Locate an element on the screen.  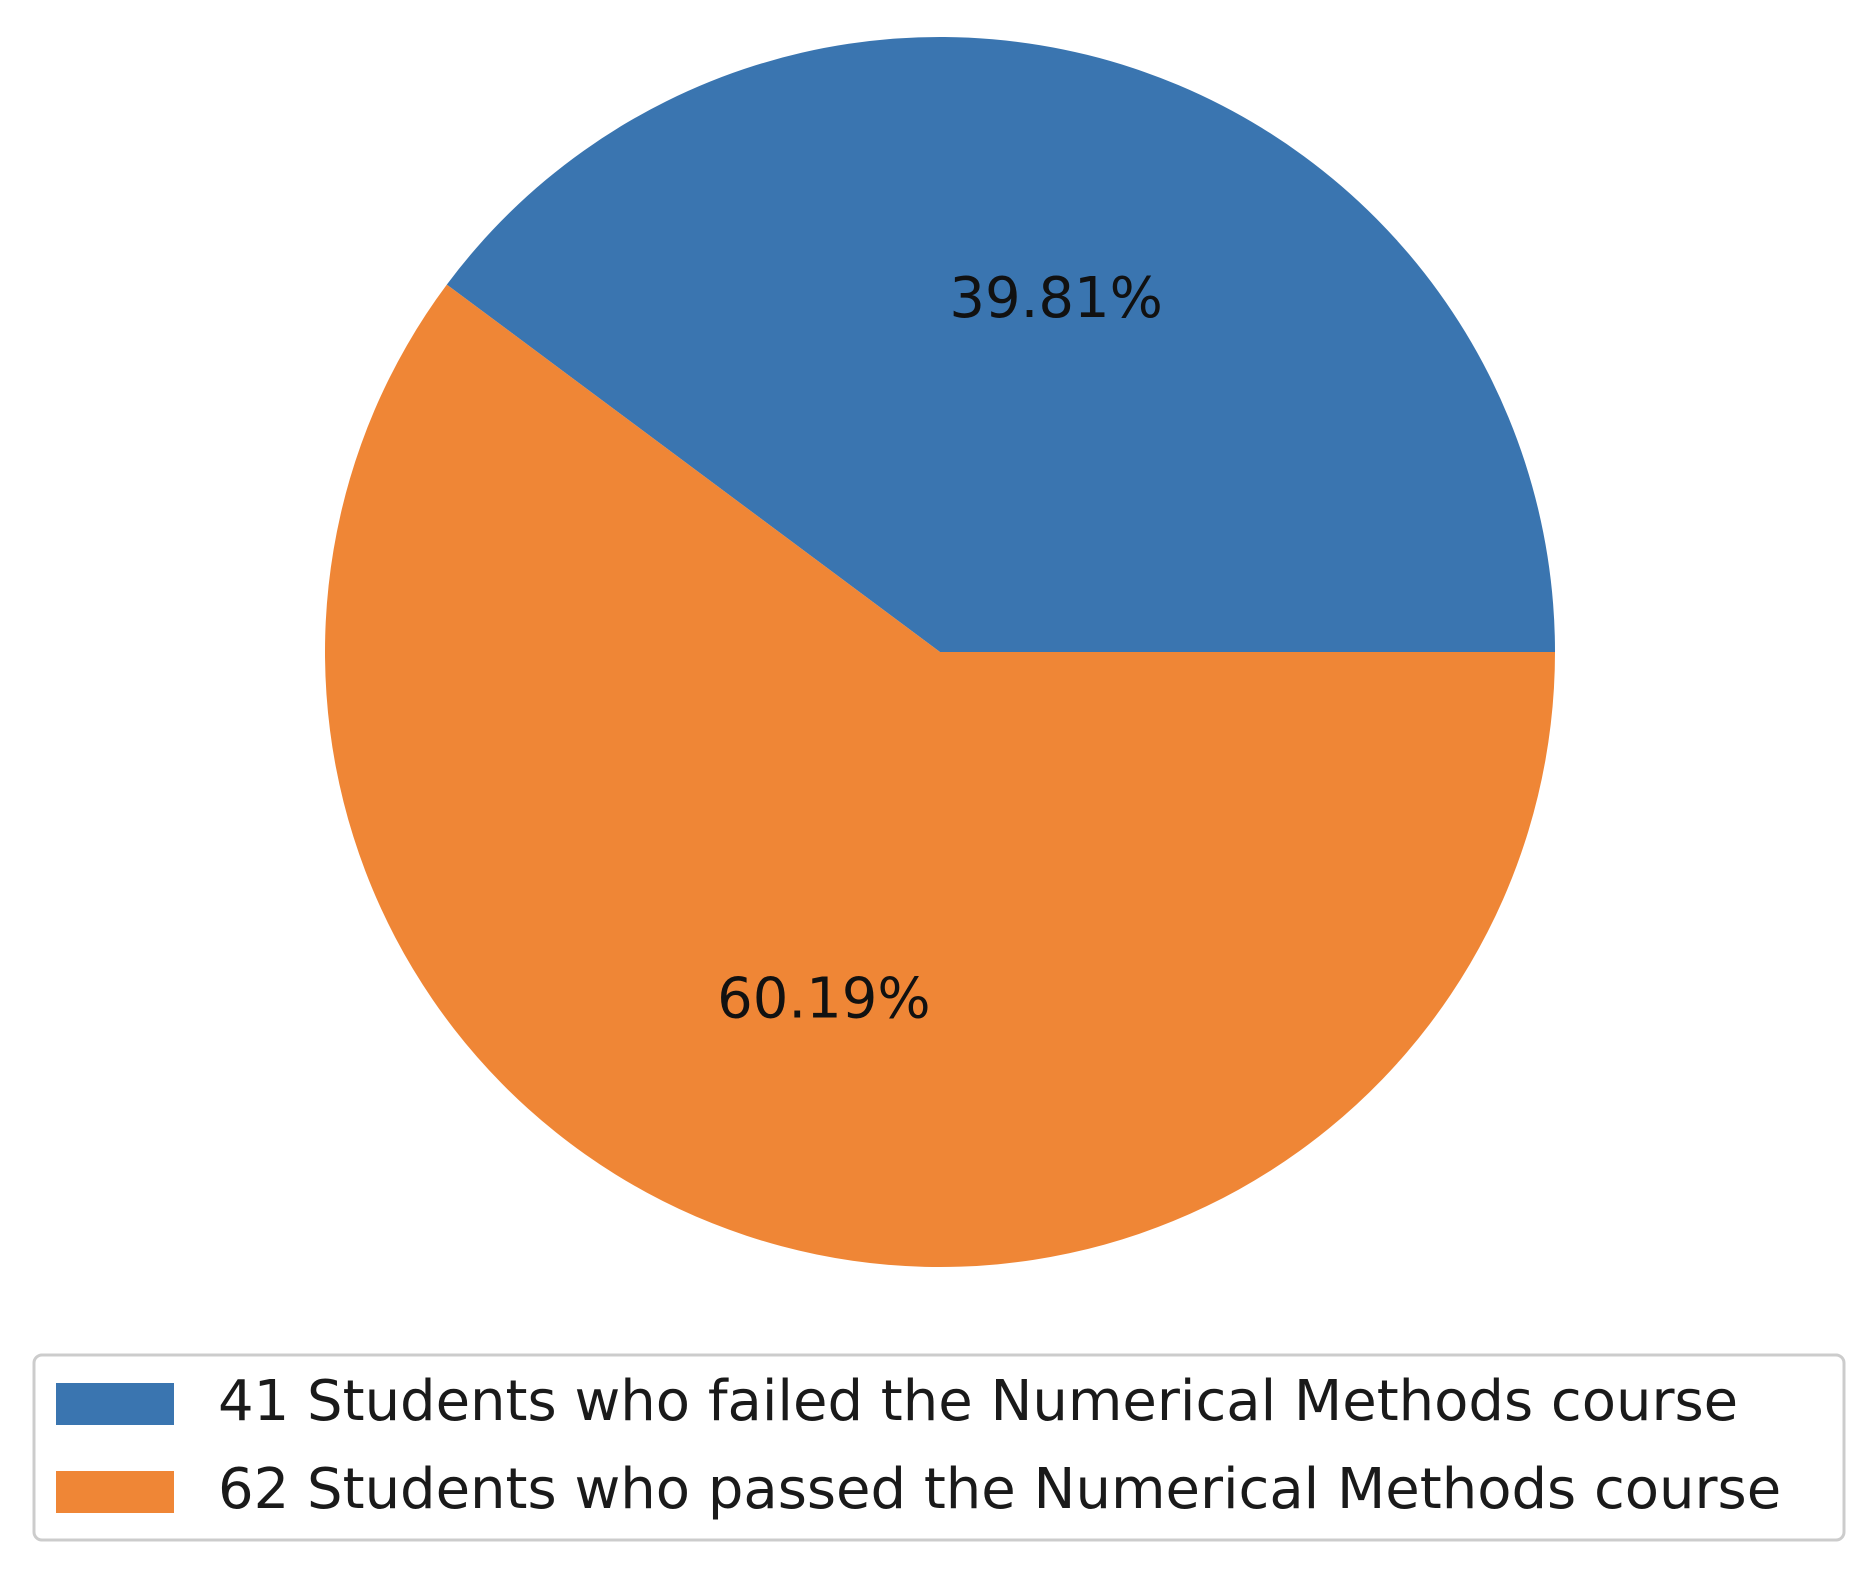
legend-frame is located at coordinates (939, 1447).